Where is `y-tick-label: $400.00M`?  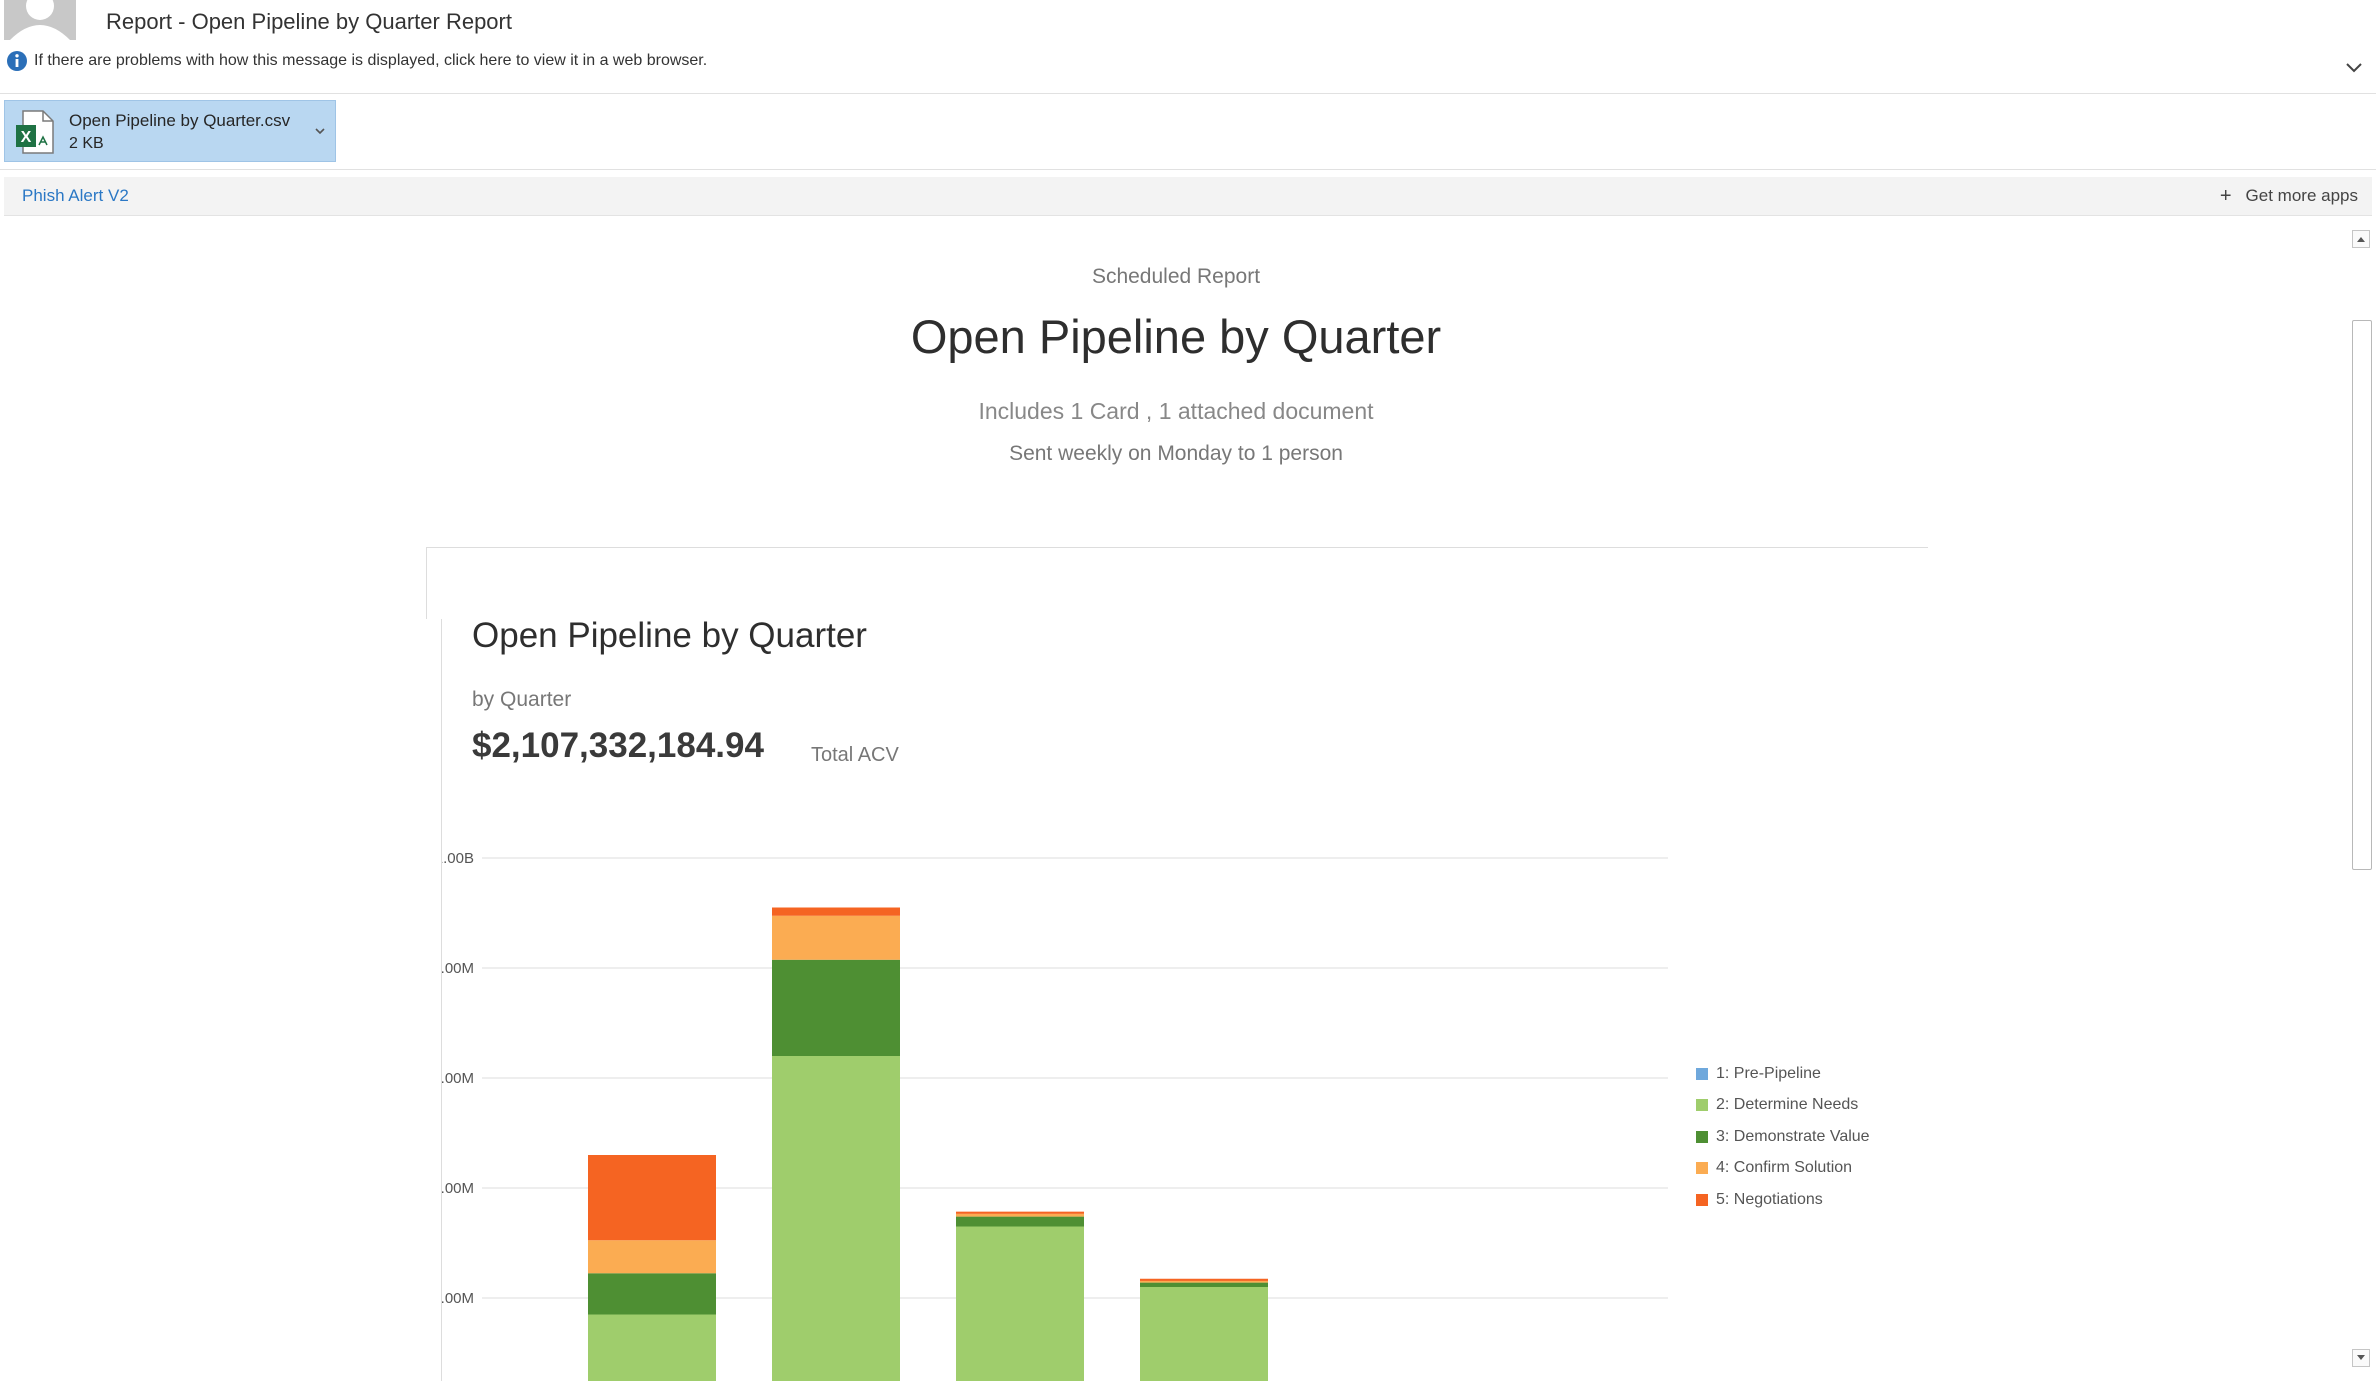 y-tick-label: $400.00M is located at coordinates (458, 1188).